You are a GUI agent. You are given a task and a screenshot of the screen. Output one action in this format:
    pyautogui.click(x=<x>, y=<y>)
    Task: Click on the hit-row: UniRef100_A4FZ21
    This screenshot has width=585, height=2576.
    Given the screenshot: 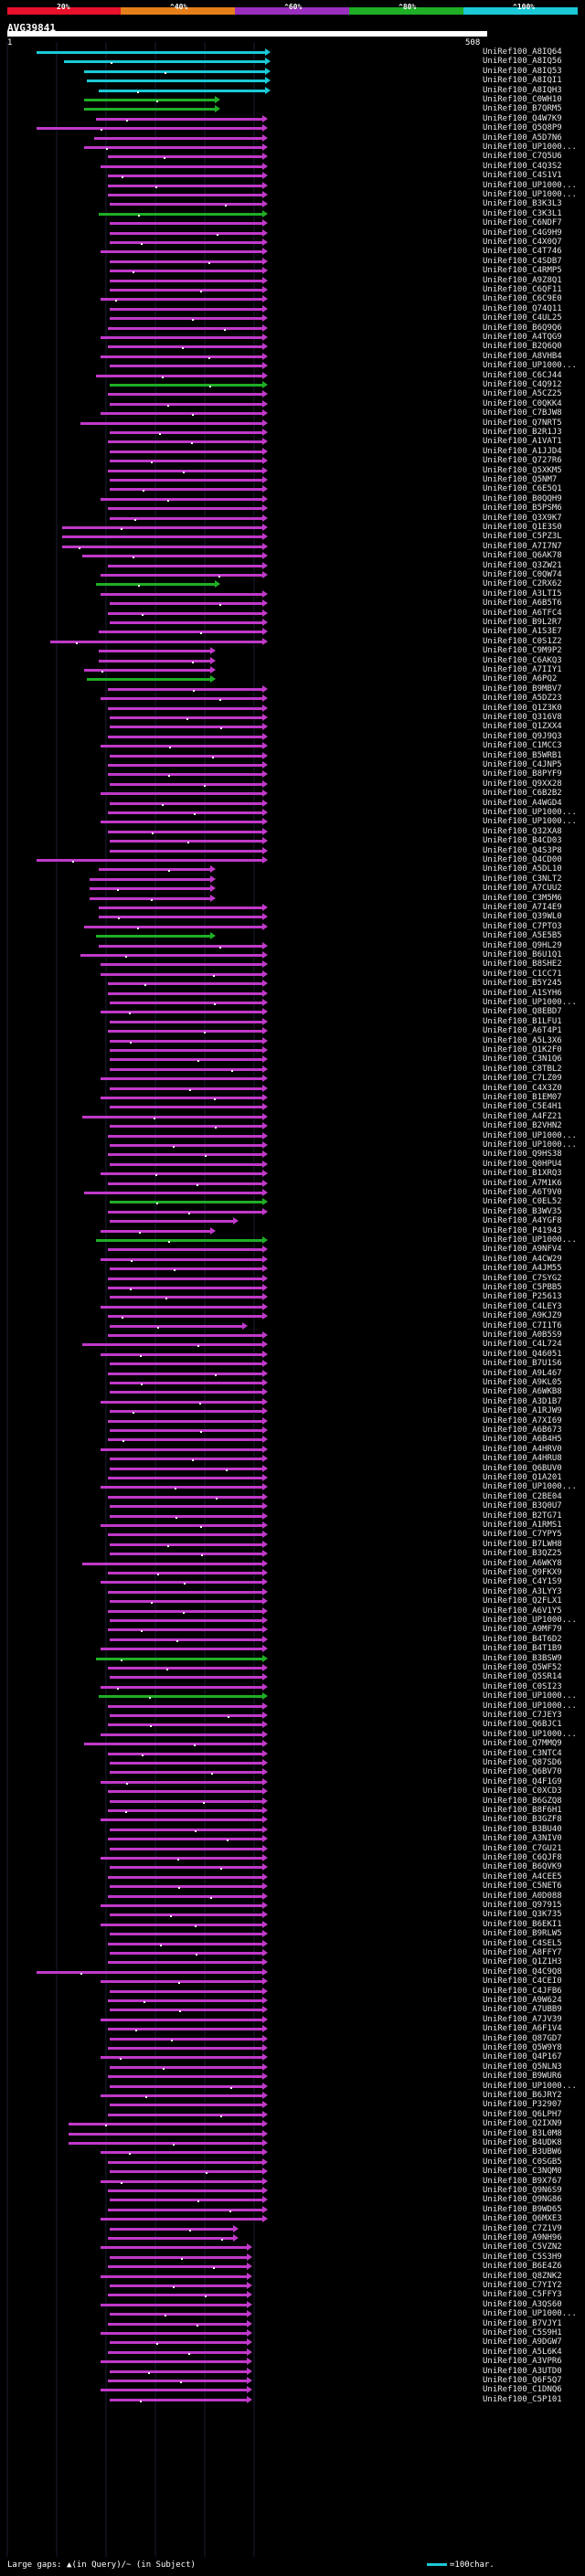 What is the action you would take?
    pyautogui.click(x=293, y=1117)
    